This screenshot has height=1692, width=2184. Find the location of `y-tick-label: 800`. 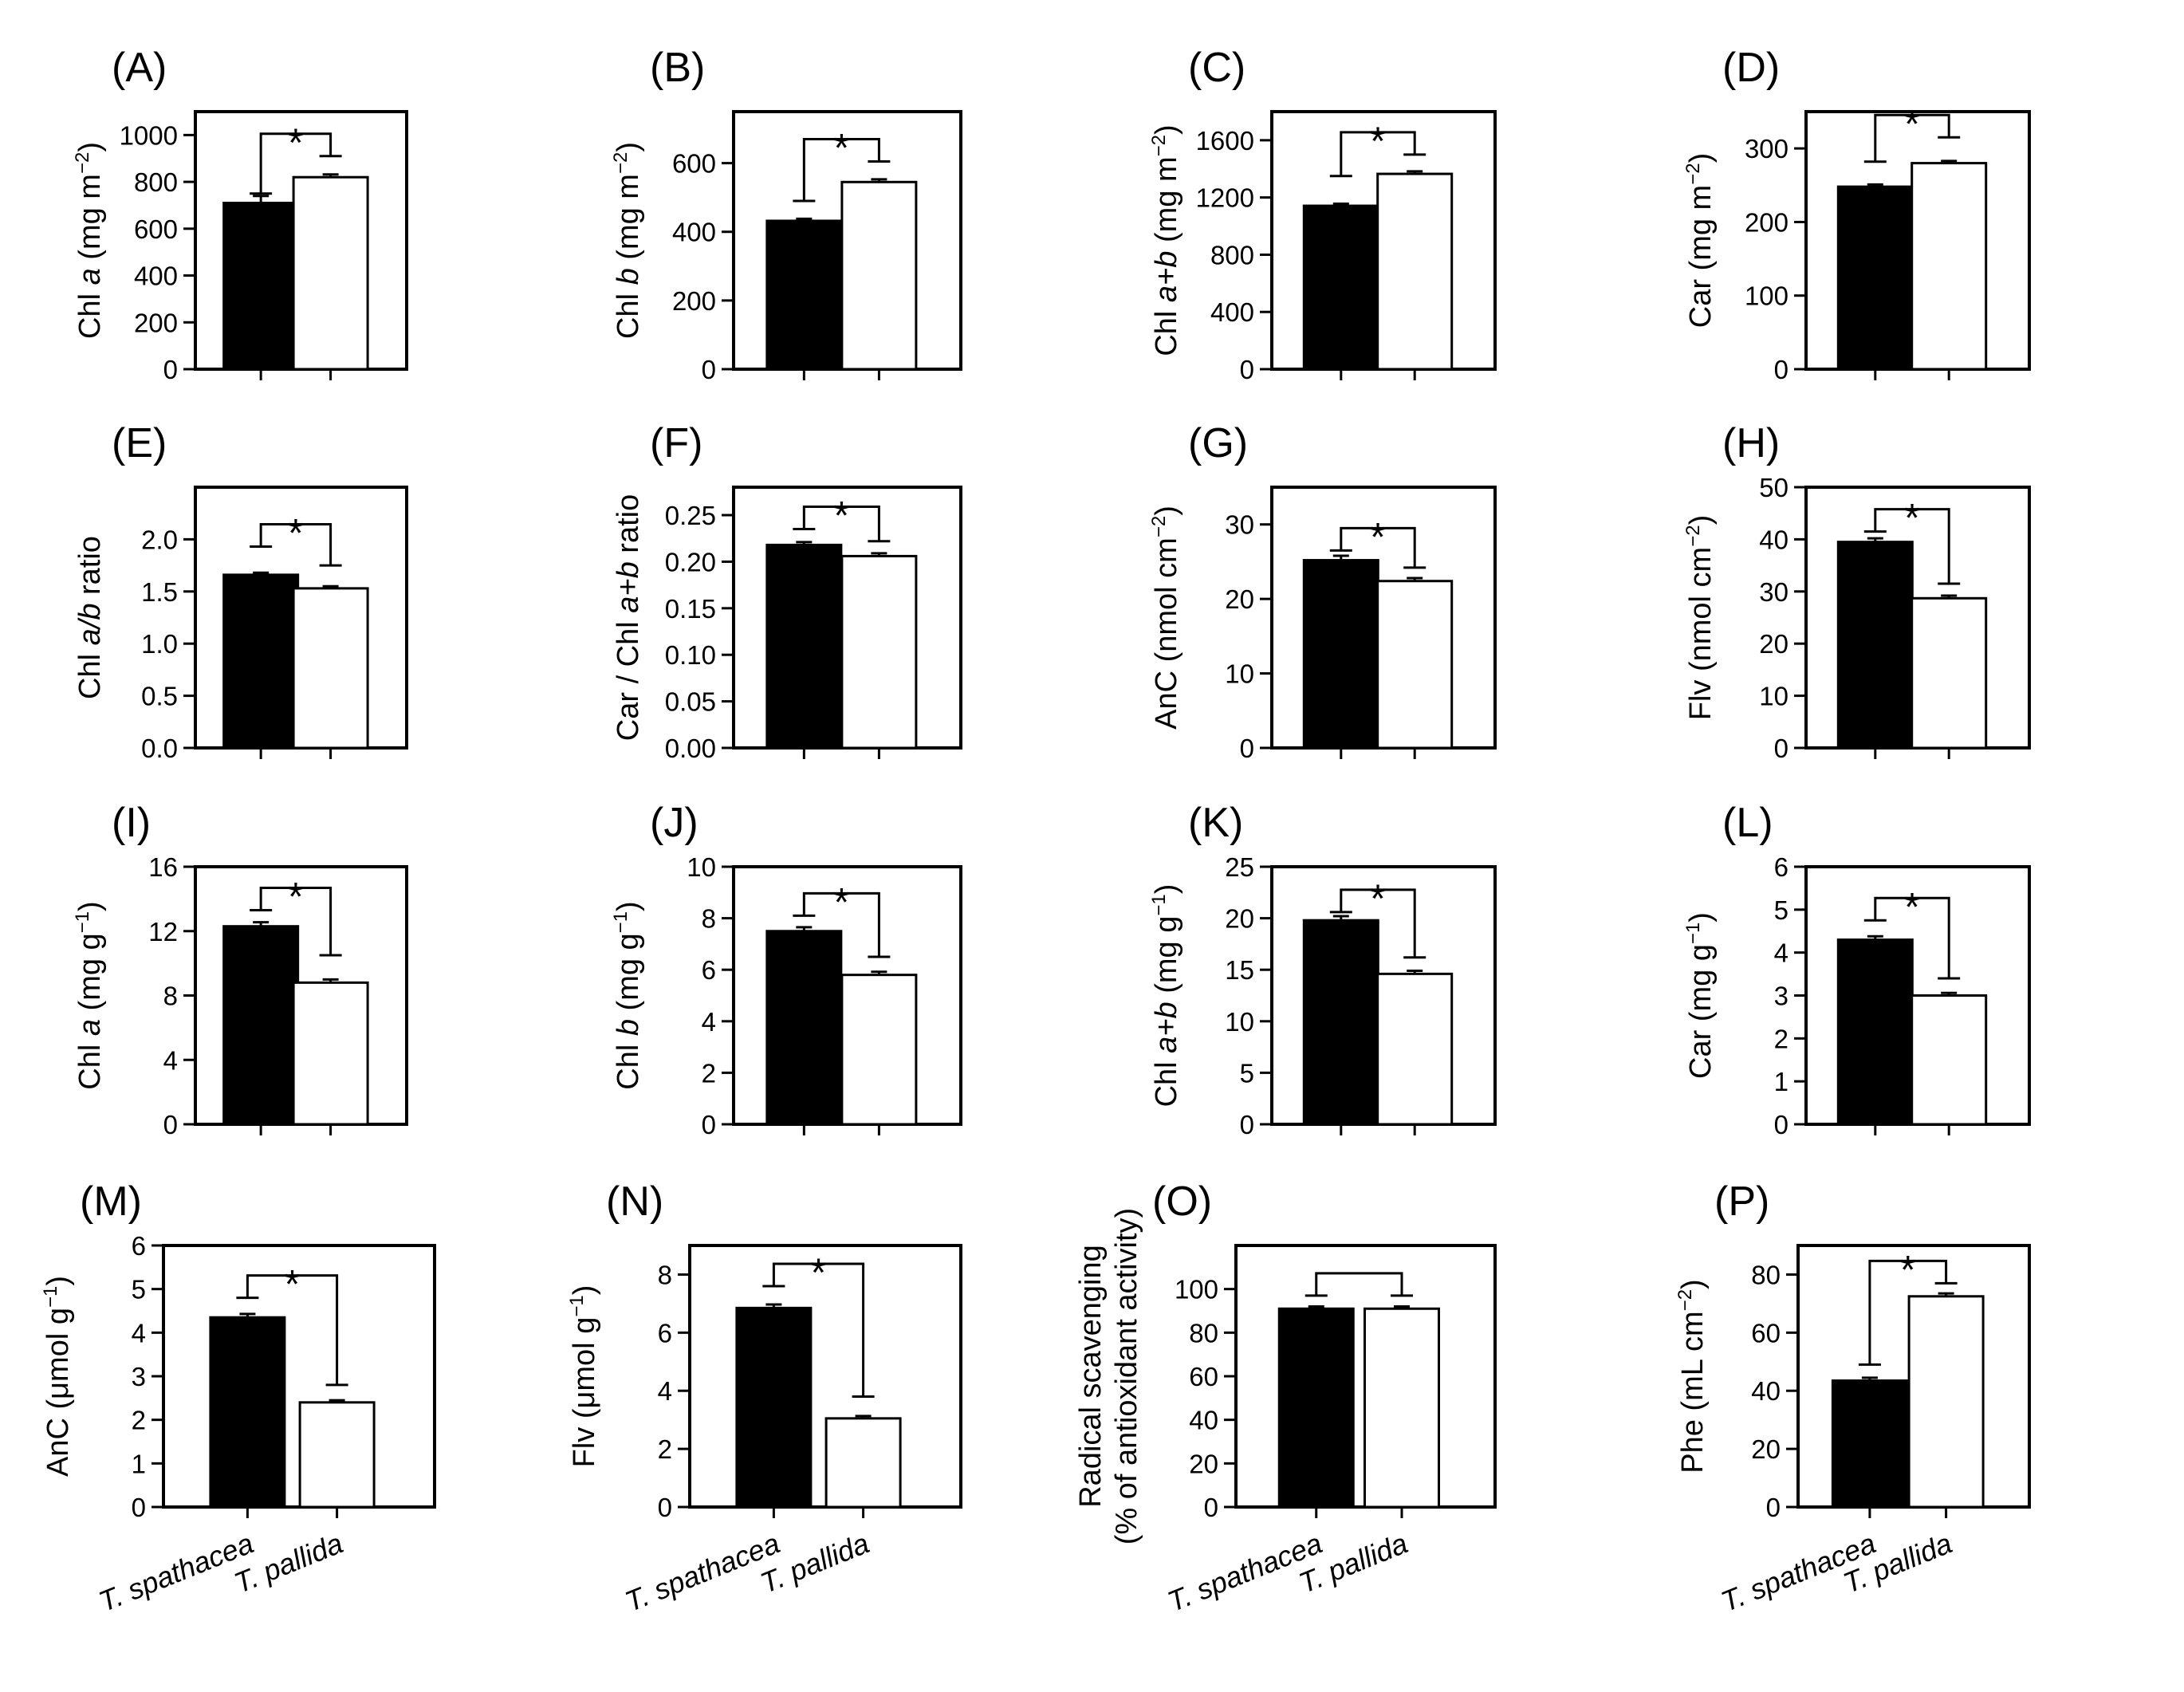

y-tick-label: 800 is located at coordinates (156, 182).